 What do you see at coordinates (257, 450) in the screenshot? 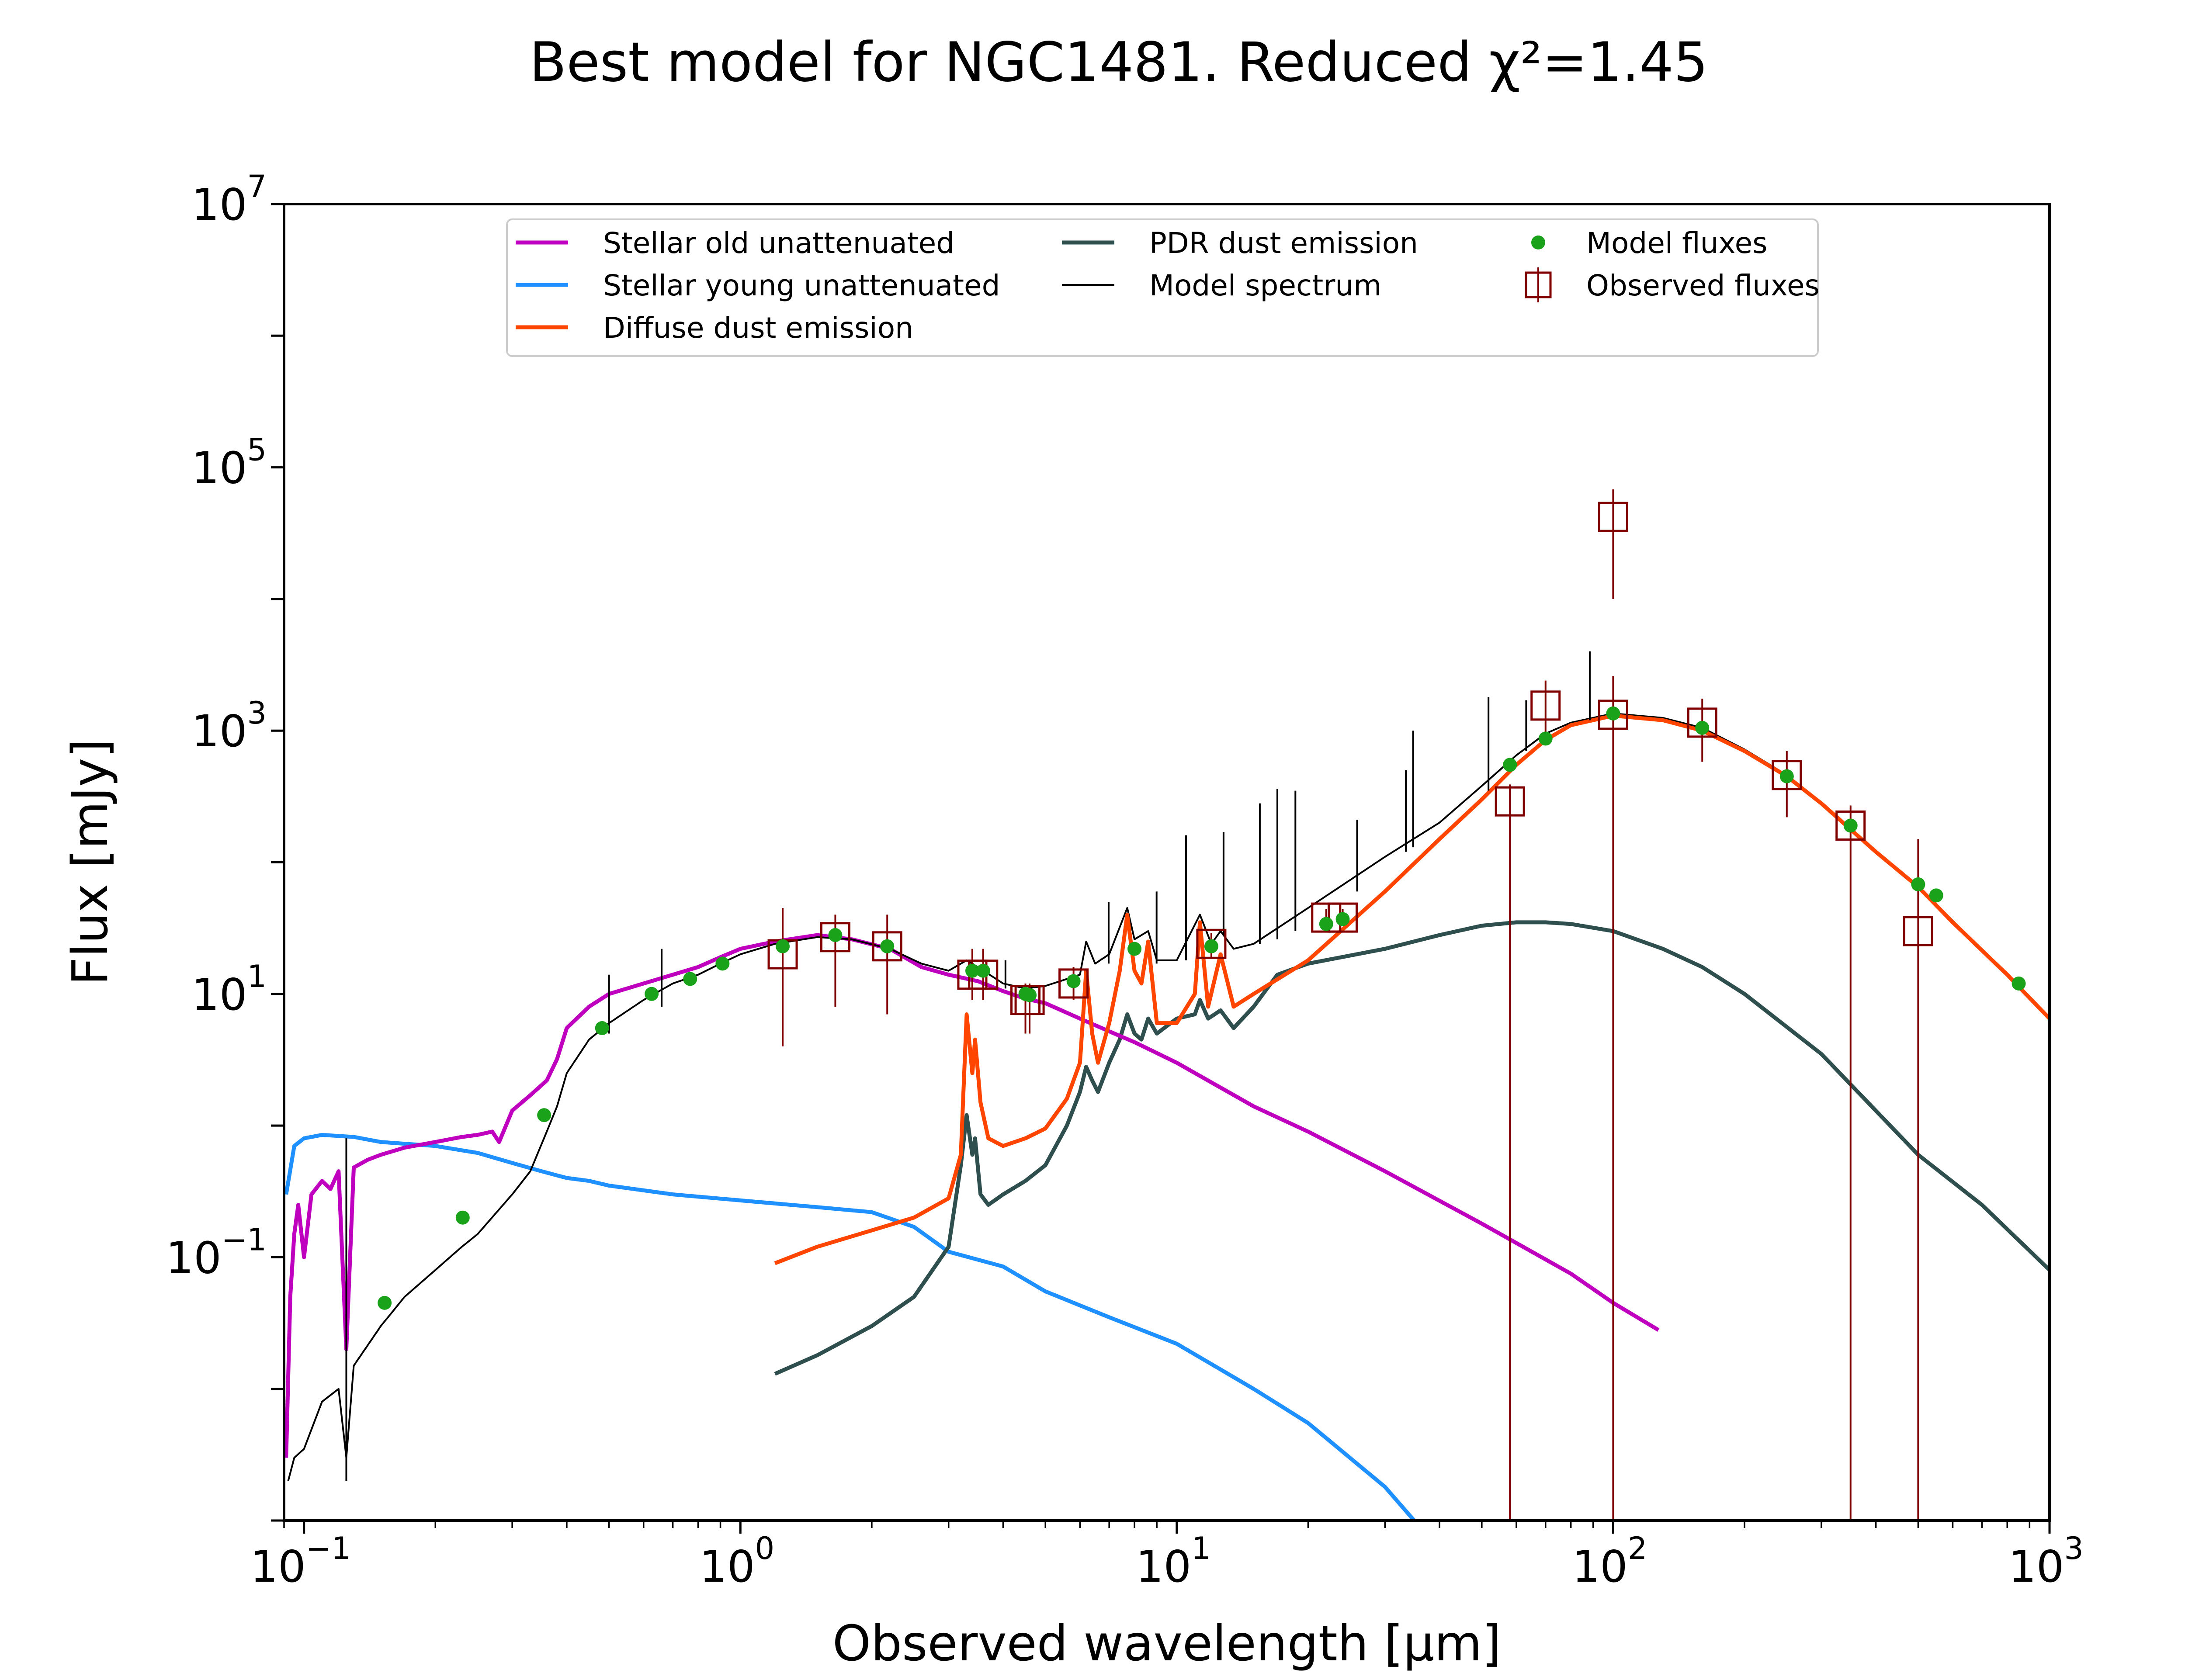
I see `y-tick-label-exponent: 5` at bounding box center [257, 450].